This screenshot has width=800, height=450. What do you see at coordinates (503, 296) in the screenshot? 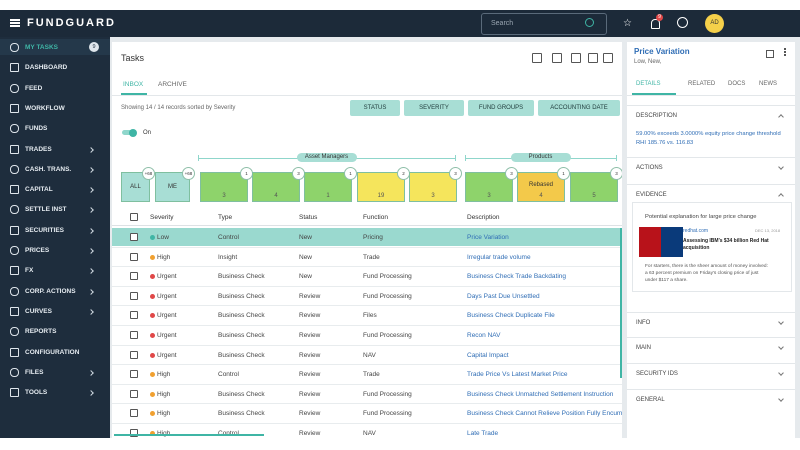
I see `task-link: Days Past Due Unsettled` at bounding box center [503, 296].